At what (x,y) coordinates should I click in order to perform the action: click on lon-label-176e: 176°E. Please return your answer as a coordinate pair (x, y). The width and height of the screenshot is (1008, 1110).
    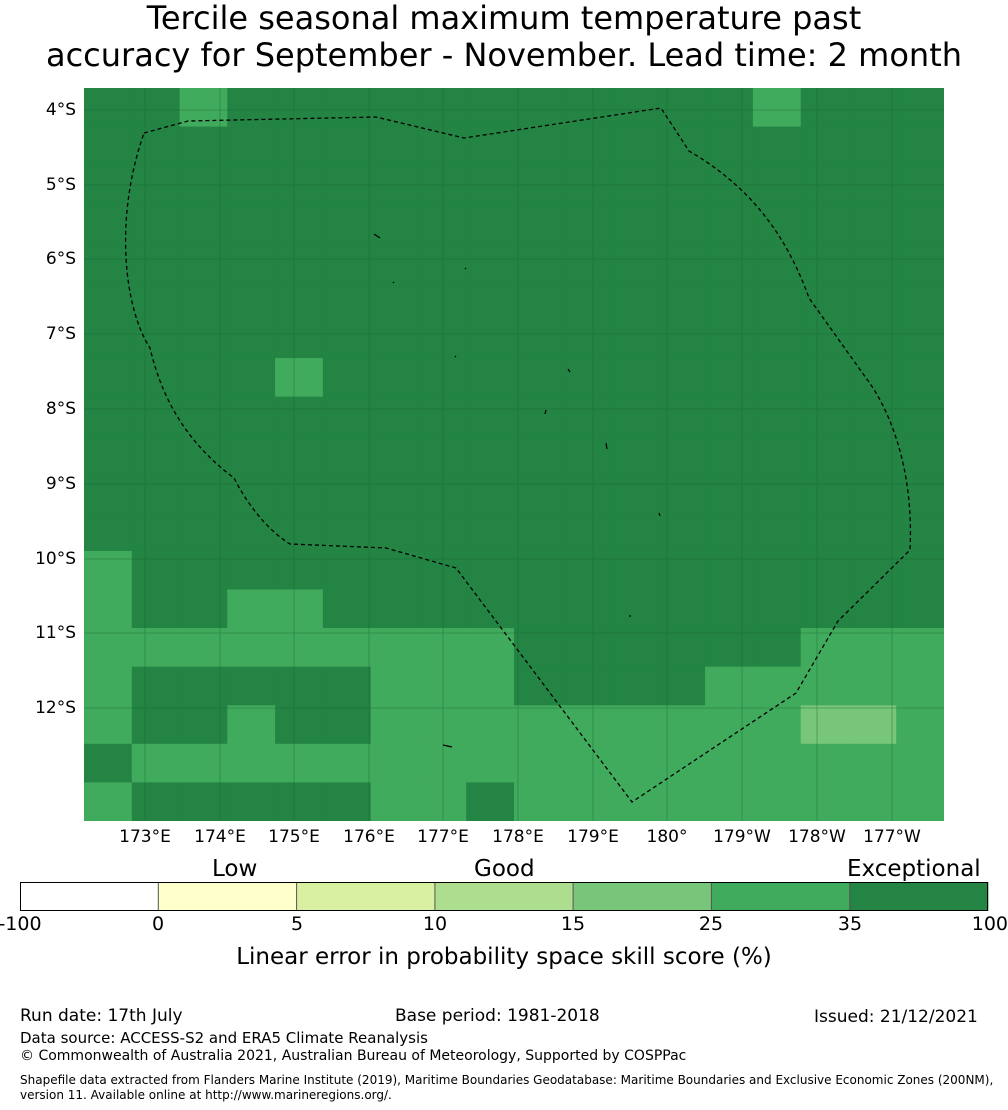
    Looking at the image, I should click on (369, 837).